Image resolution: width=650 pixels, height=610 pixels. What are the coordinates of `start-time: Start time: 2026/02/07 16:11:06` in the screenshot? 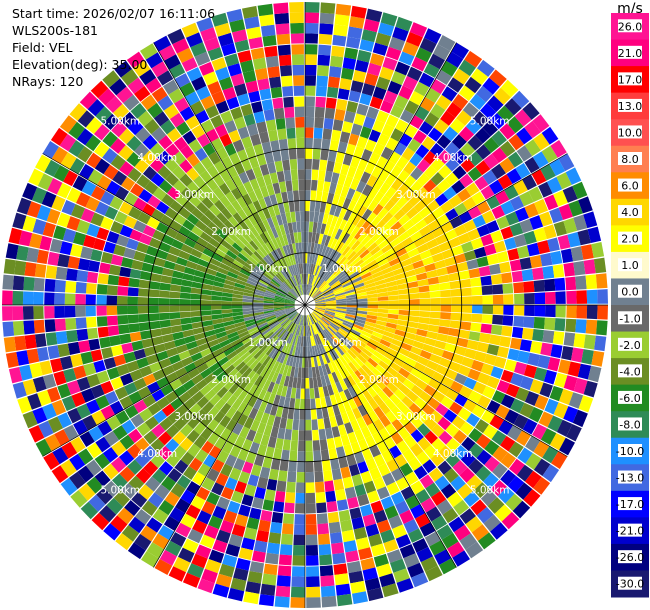 It's located at (114, 13).